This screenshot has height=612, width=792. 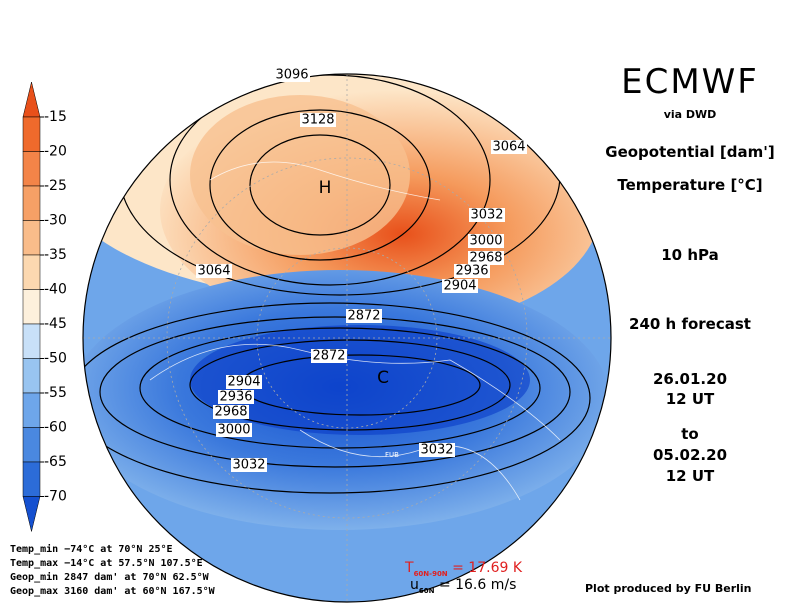 What do you see at coordinates (55, 497) in the screenshot?
I see `colorbar-label: -70` at bounding box center [55, 497].